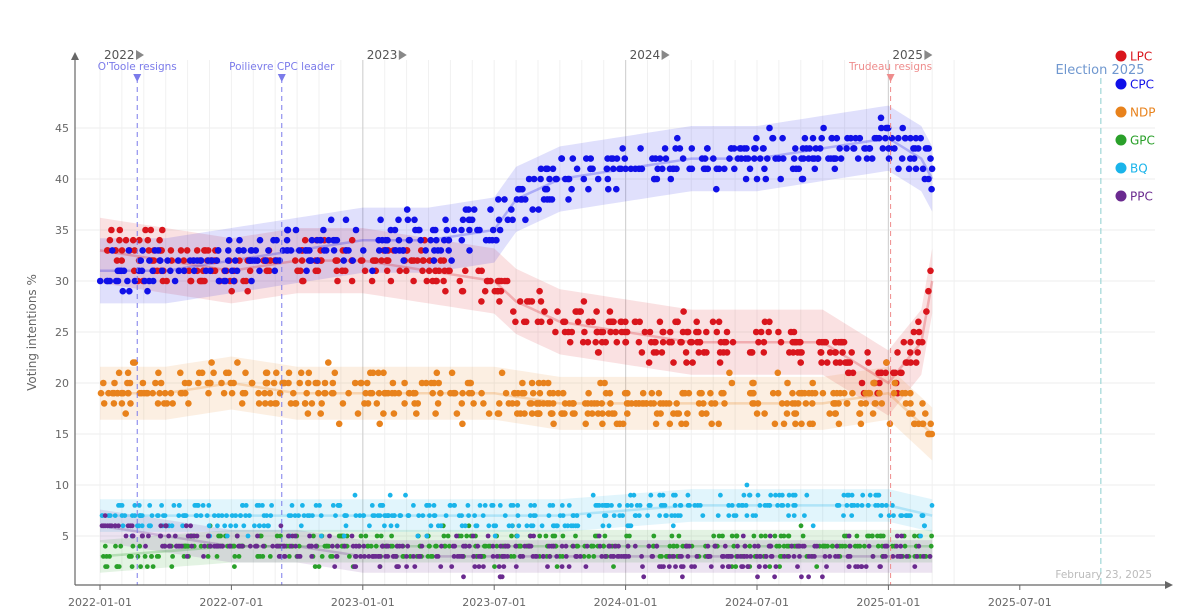  Describe the element at coordinates (890, 67) in the screenshot. I see `event-label: Trudeau resigns` at that location.